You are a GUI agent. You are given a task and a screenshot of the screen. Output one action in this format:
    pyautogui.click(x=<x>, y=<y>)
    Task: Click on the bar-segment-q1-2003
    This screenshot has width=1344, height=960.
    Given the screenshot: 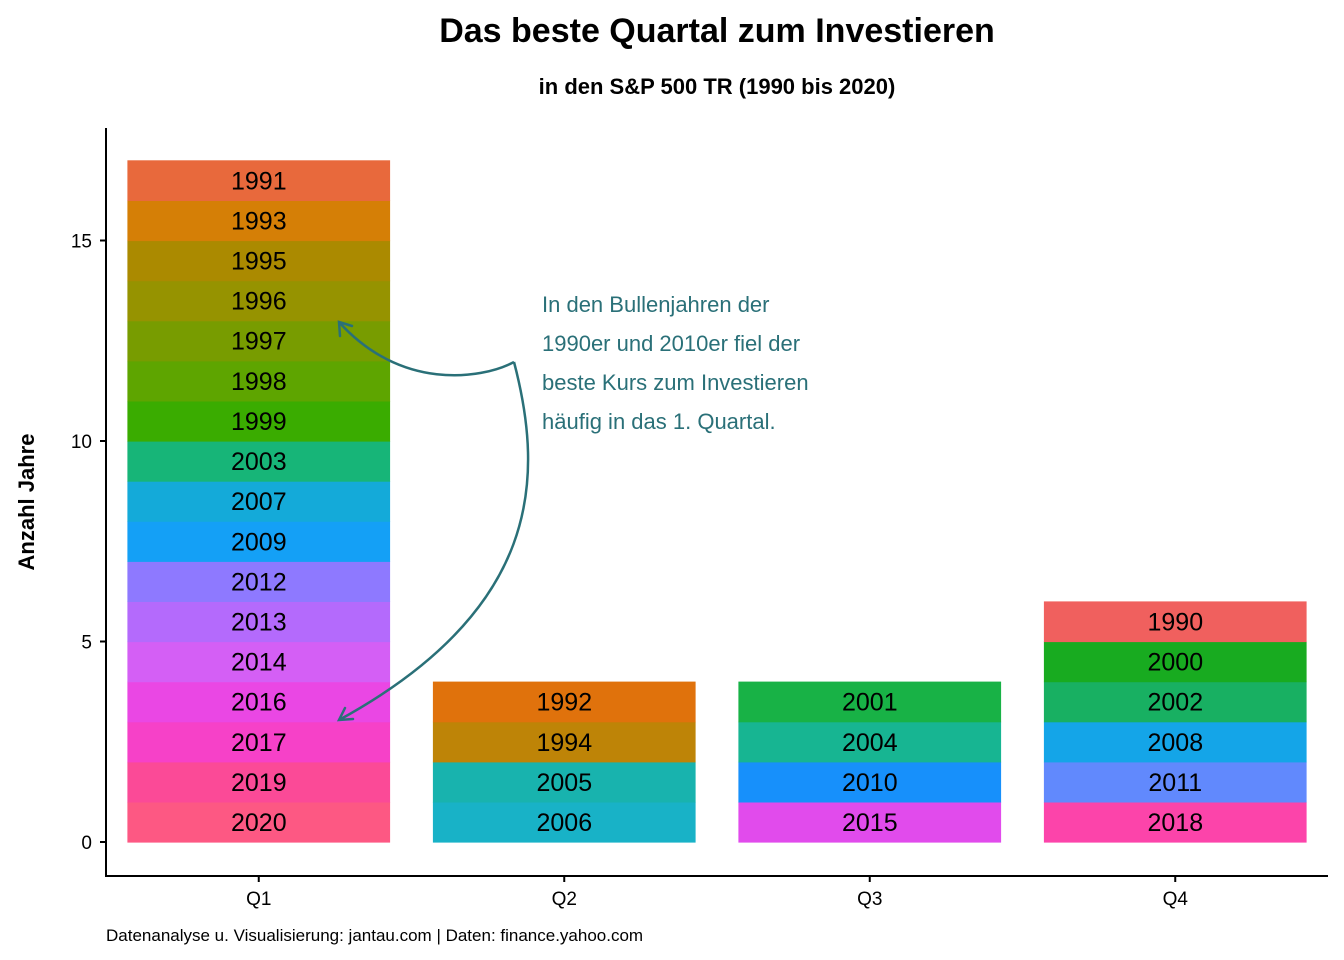 What is the action you would take?
    pyautogui.click(x=259, y=461)
    